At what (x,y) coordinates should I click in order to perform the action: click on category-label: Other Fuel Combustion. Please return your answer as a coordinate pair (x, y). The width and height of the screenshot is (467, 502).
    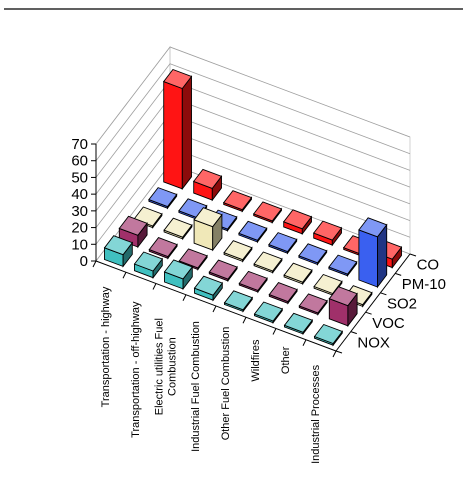
    Looking at the image, I should click on (226, 384).